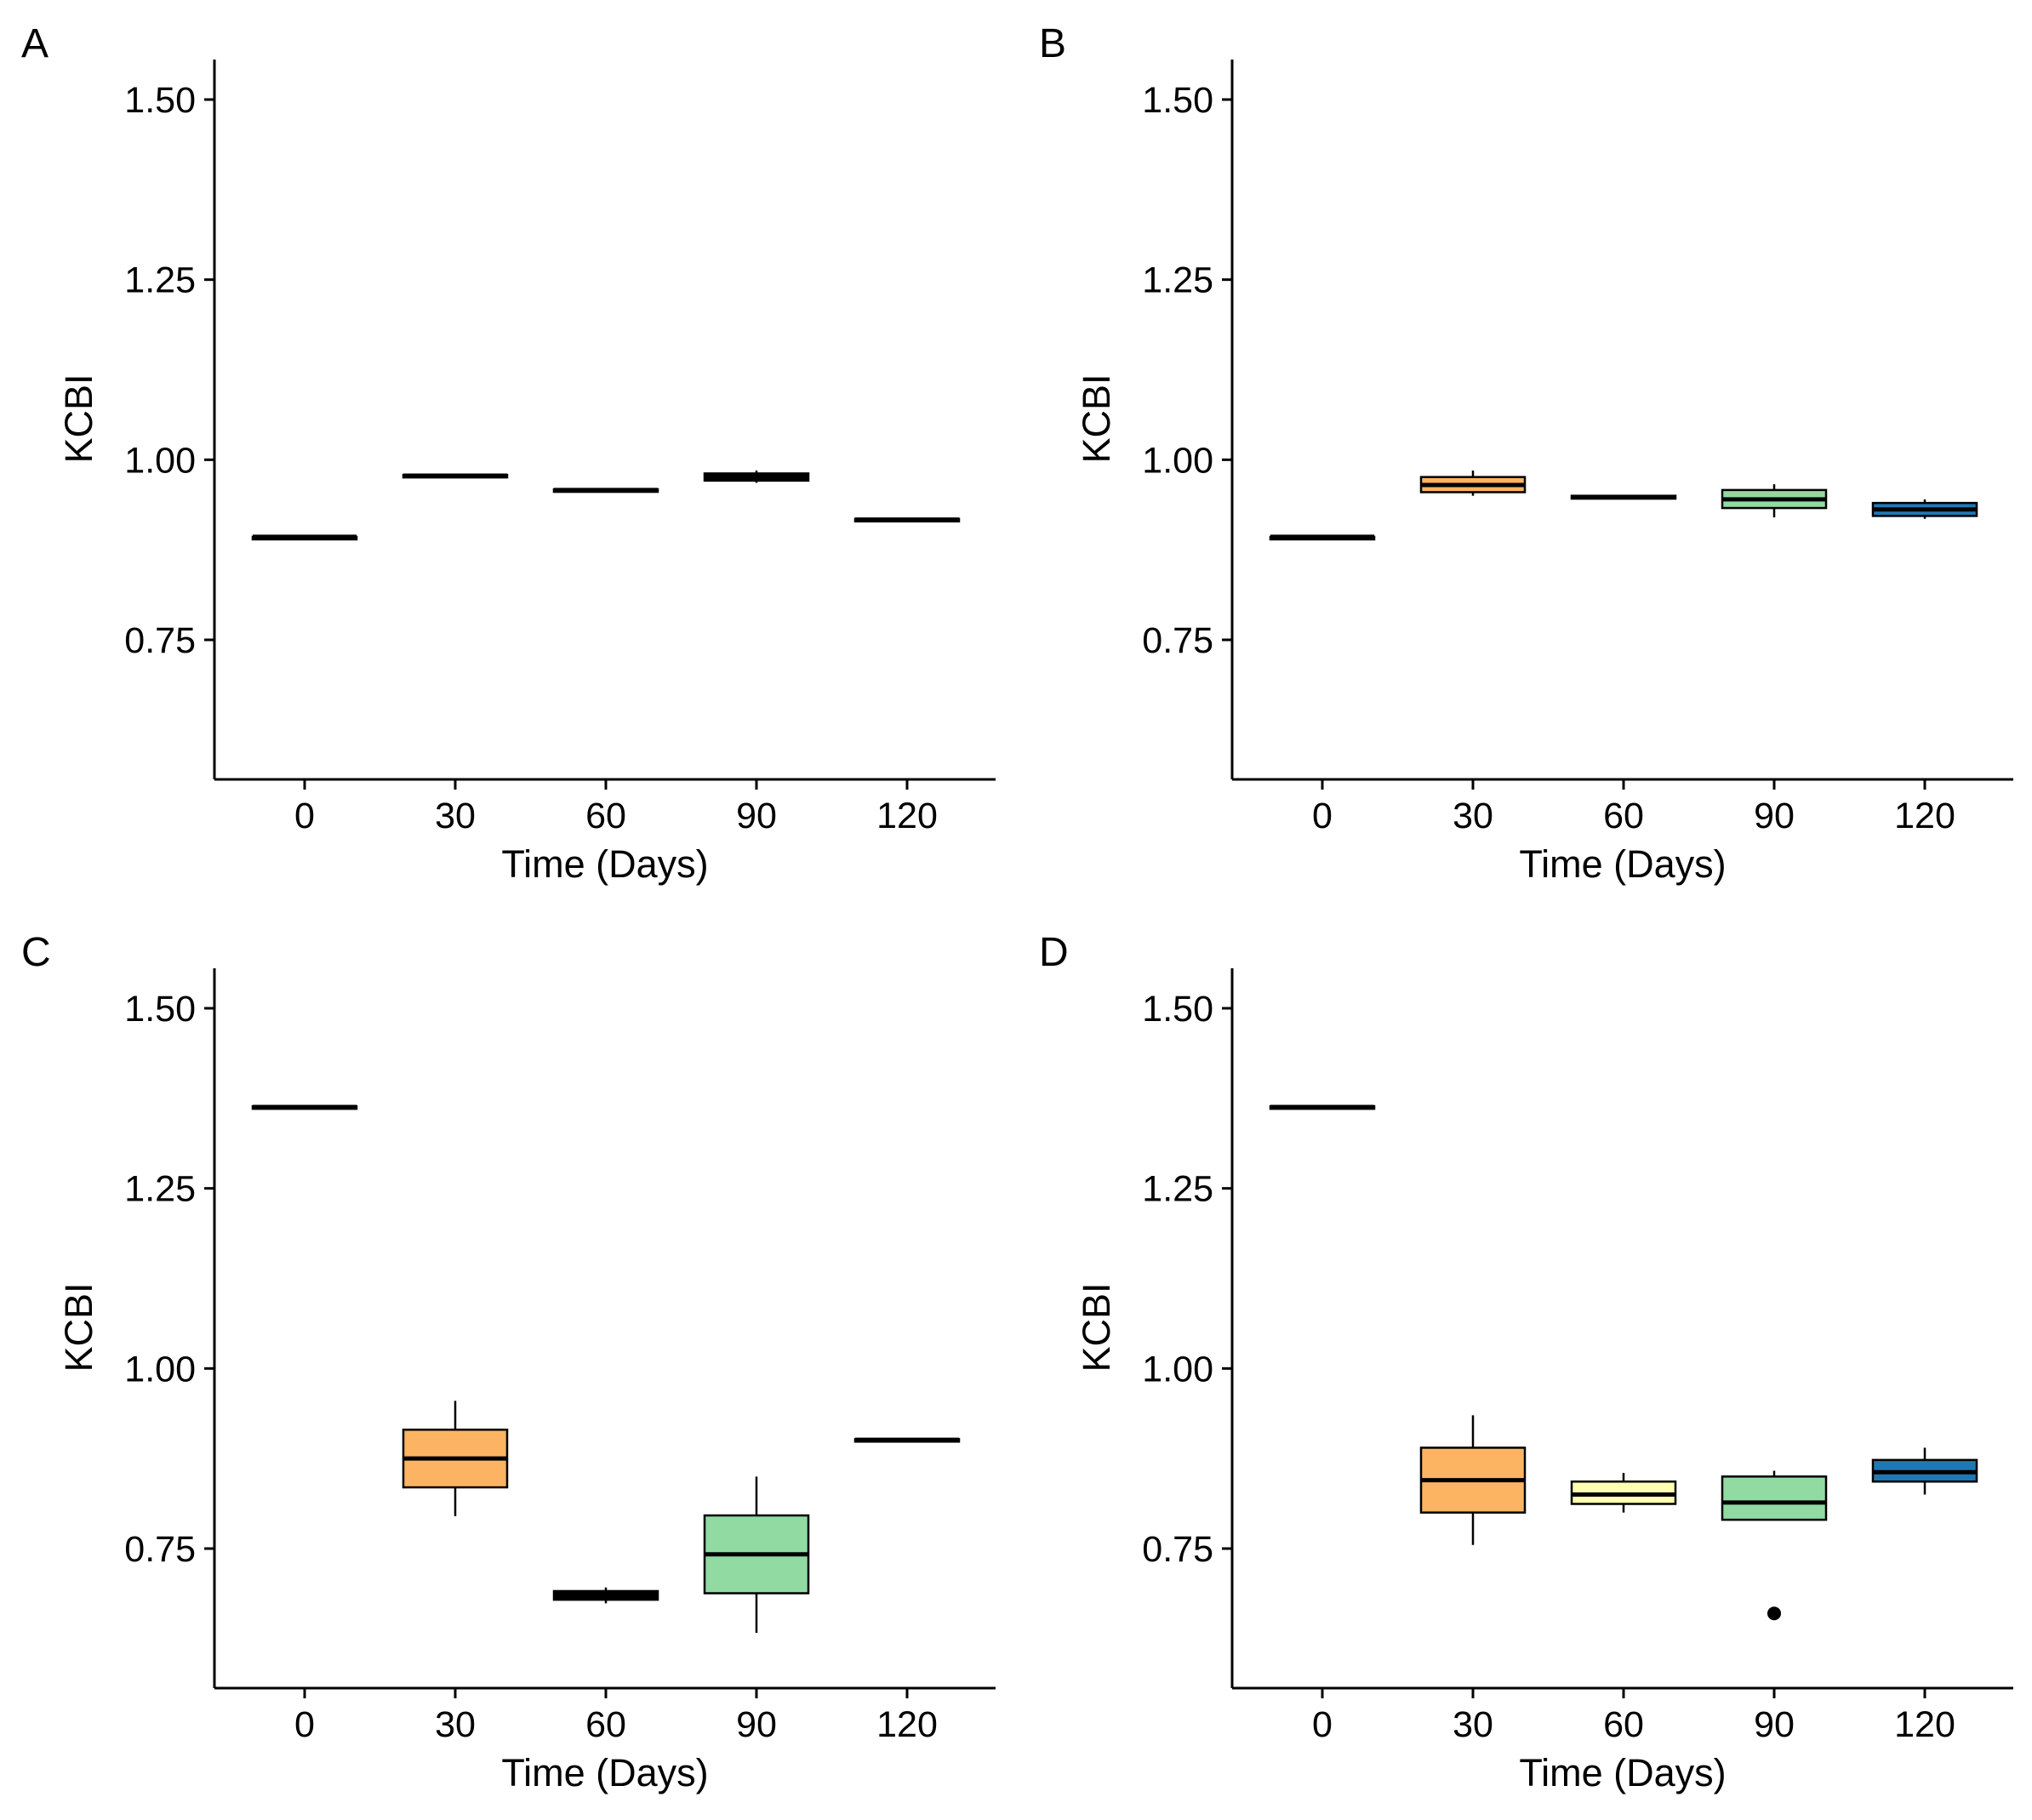 This screenshot has width=2032, height=1820. What do you see at coordinates (35, 43) in the screenshot?
I see `panel-label: A` at bounding box center [35, 43].